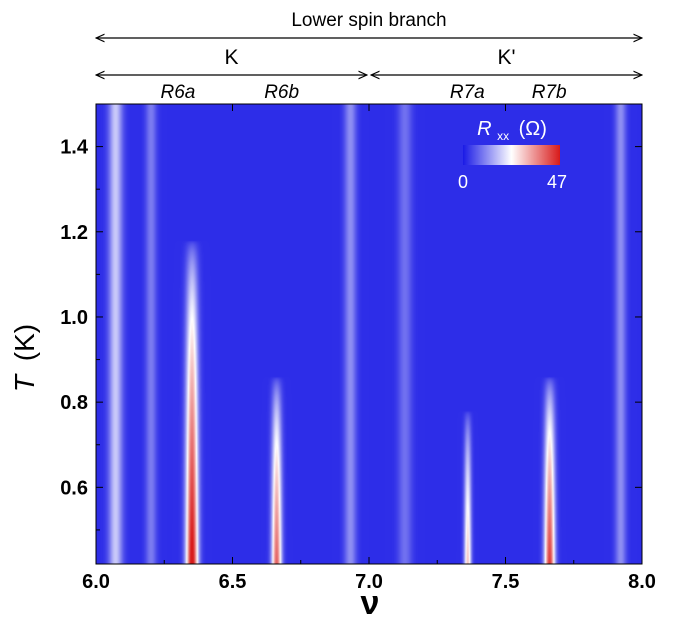 This screenshot has height=624, width=673. I want to click on colorbar-title: R xx (Ω), so click(512, 131).